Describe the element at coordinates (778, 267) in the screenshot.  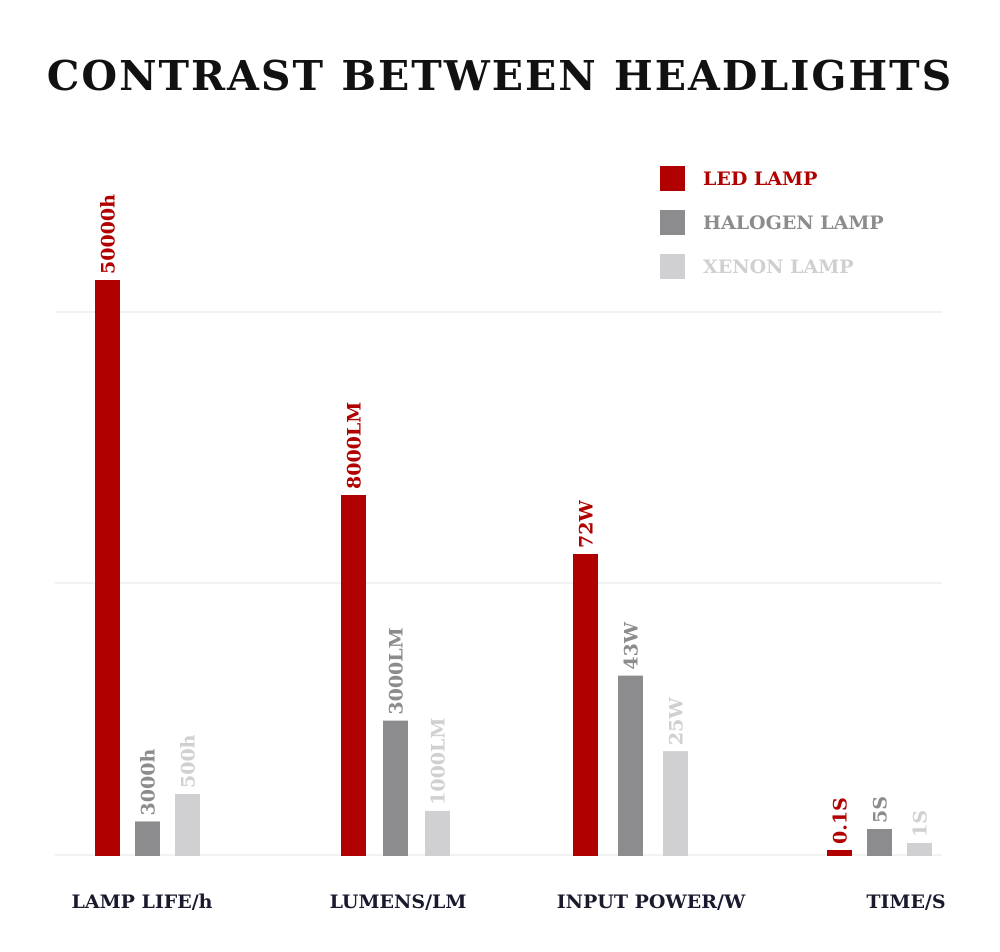
I see `legend-label: XENON LAMP` at that location.